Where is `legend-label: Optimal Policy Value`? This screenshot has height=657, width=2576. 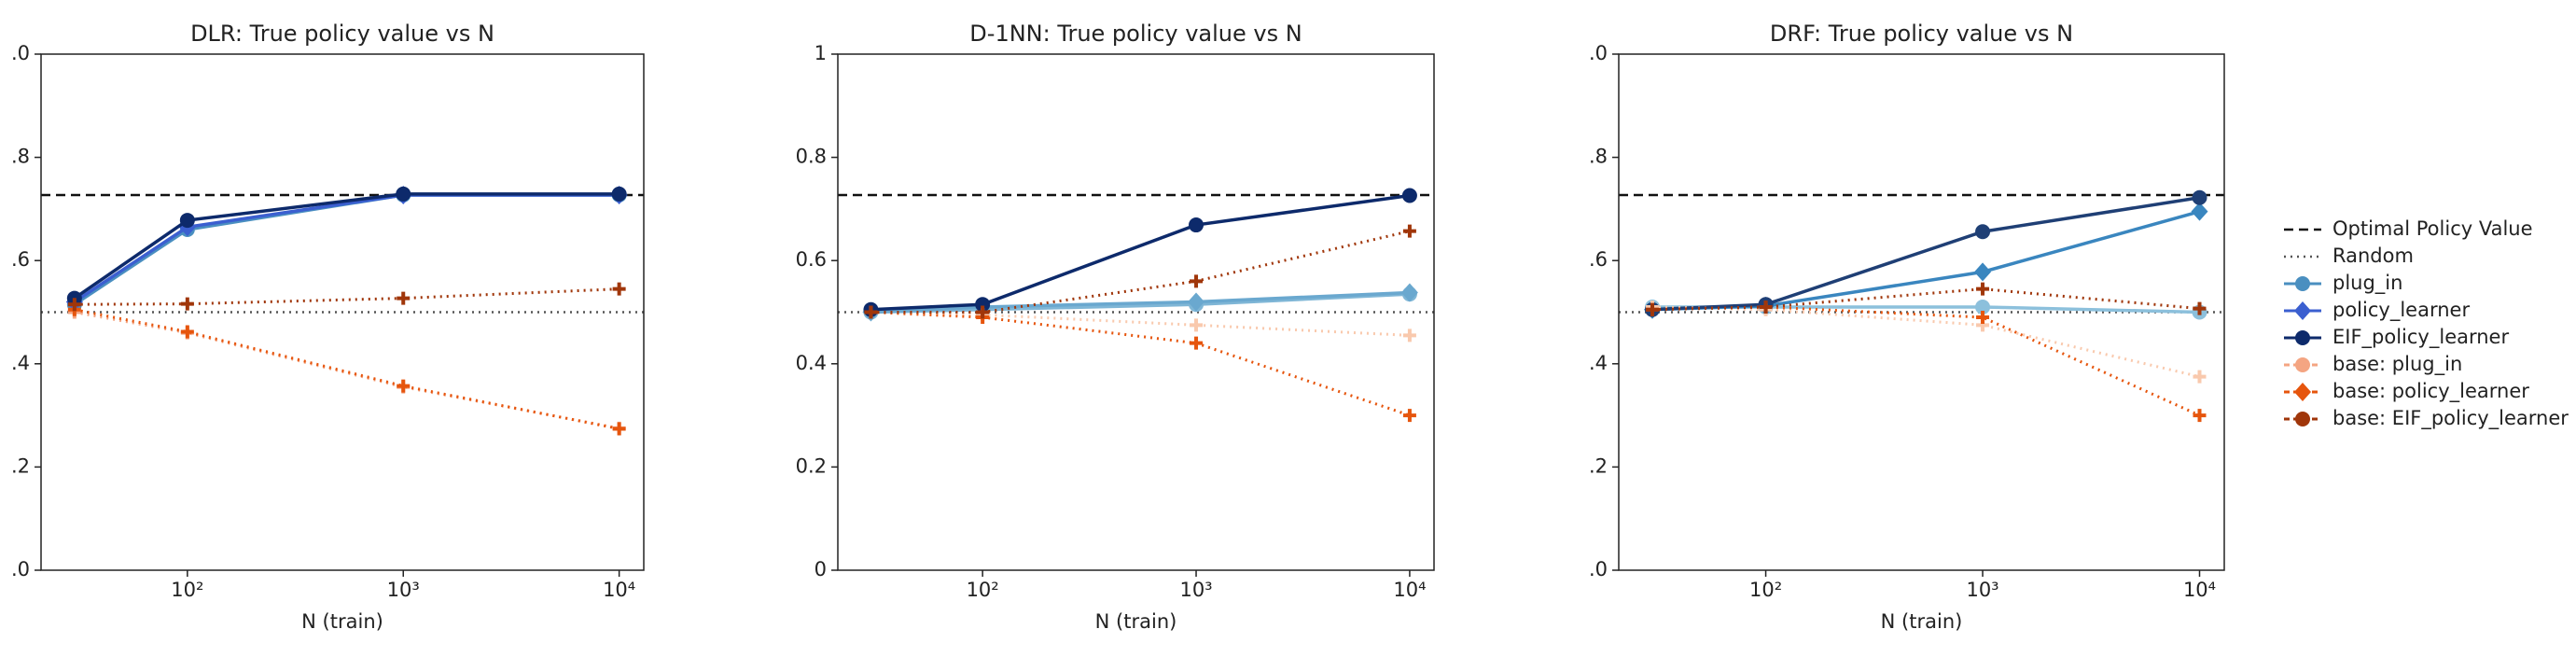 legend-label: Optimal Policy Value is located at coordinates (2432, 228).